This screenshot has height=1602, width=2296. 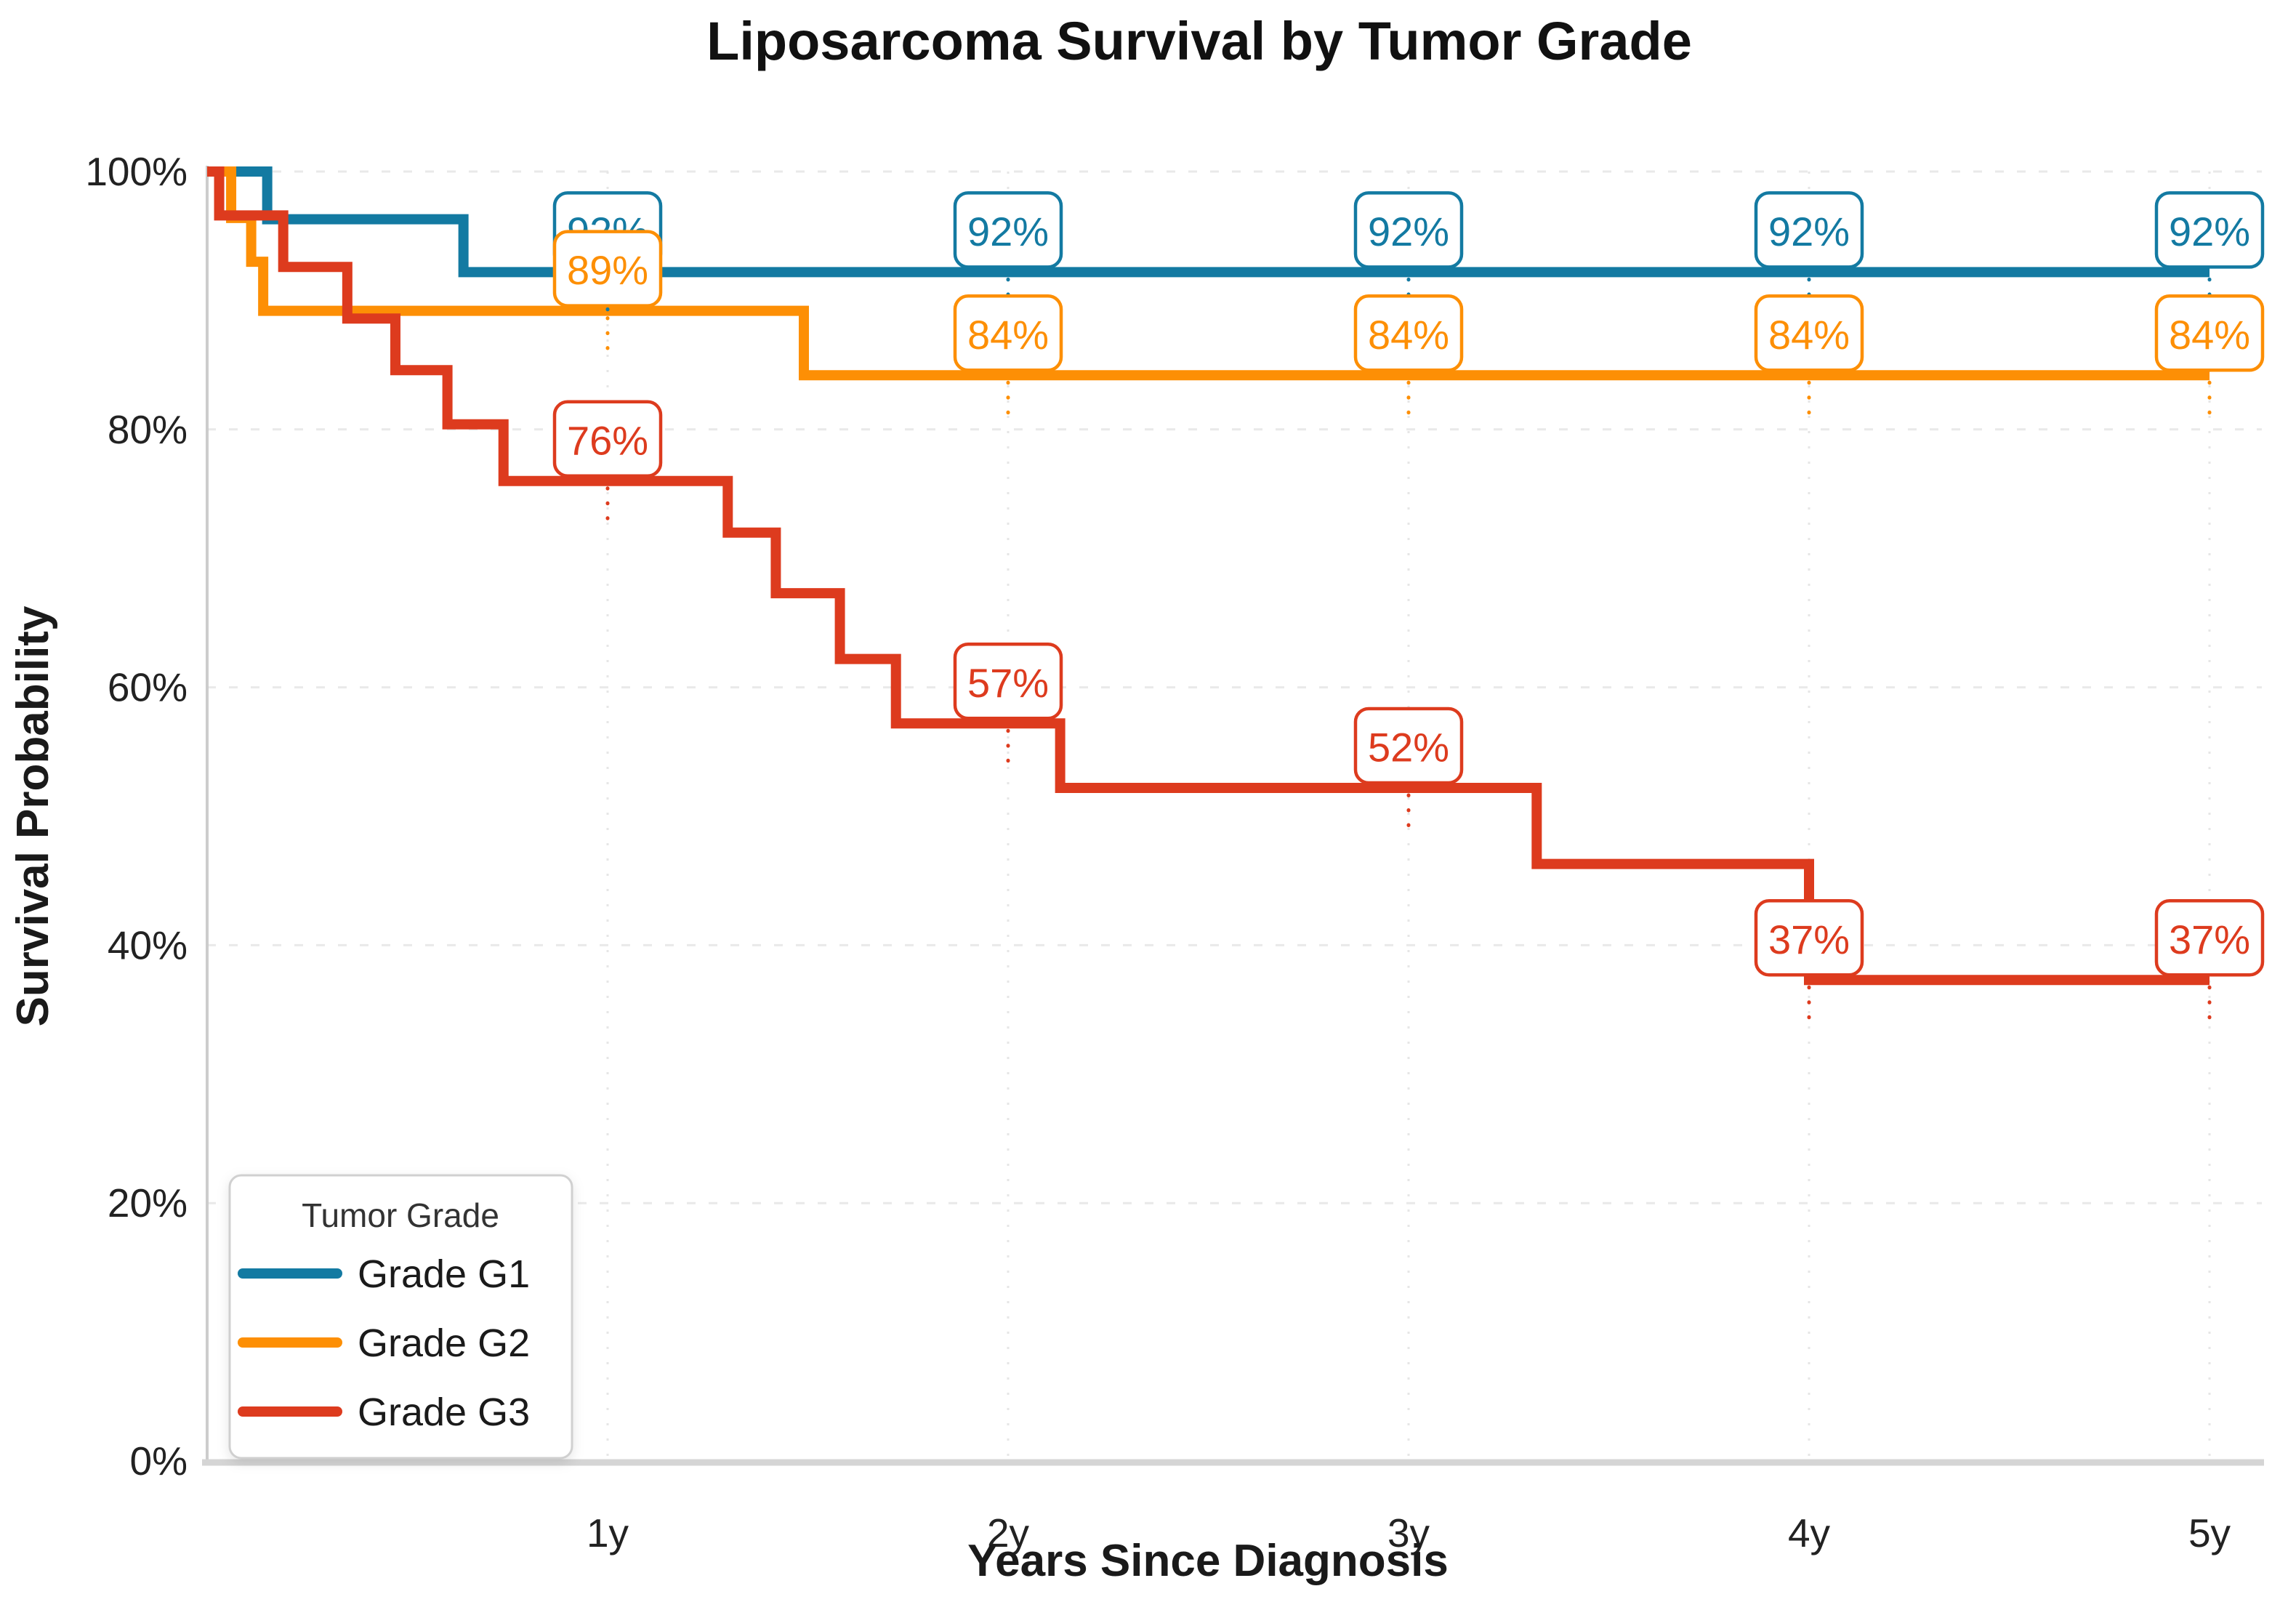 I want to click on y-axis-title: Survival Probability, so click(x=33, y=815).